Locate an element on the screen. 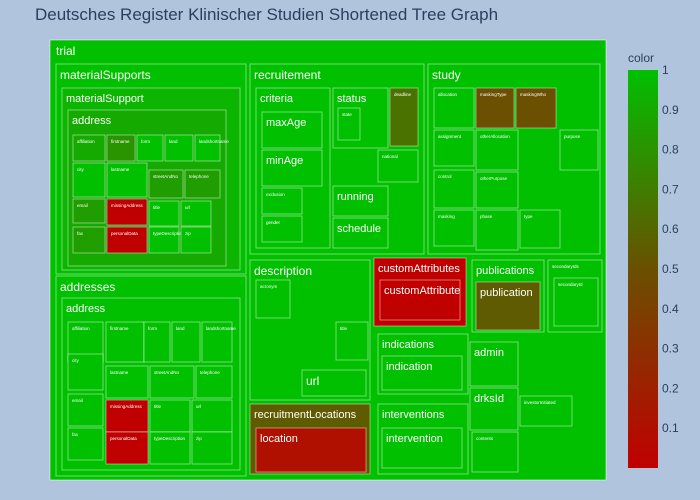 Image resolution: width=700 pixels, height=500 pixels. label-a2_fax: fax is located at coordinates (75, 434).